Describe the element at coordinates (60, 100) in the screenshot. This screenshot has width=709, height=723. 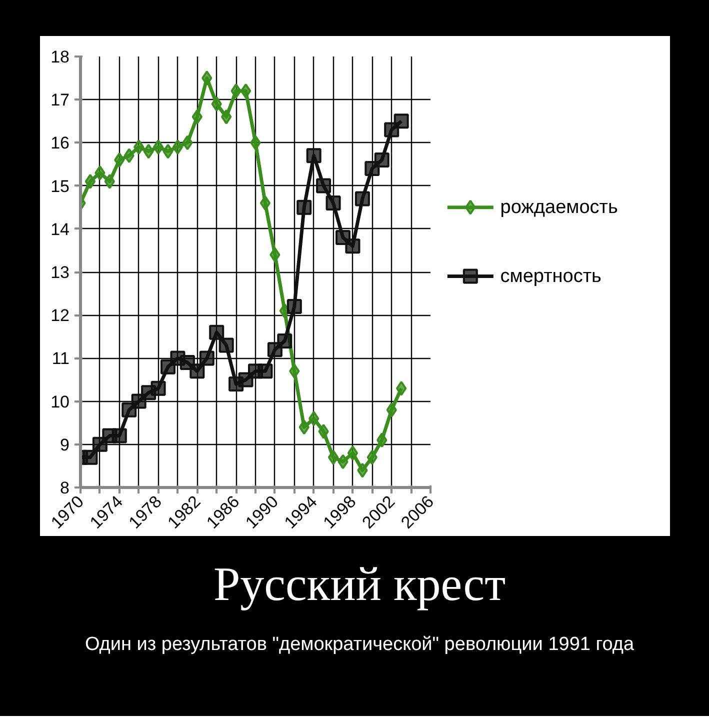
I see `y-tick-label: 17` at that location.